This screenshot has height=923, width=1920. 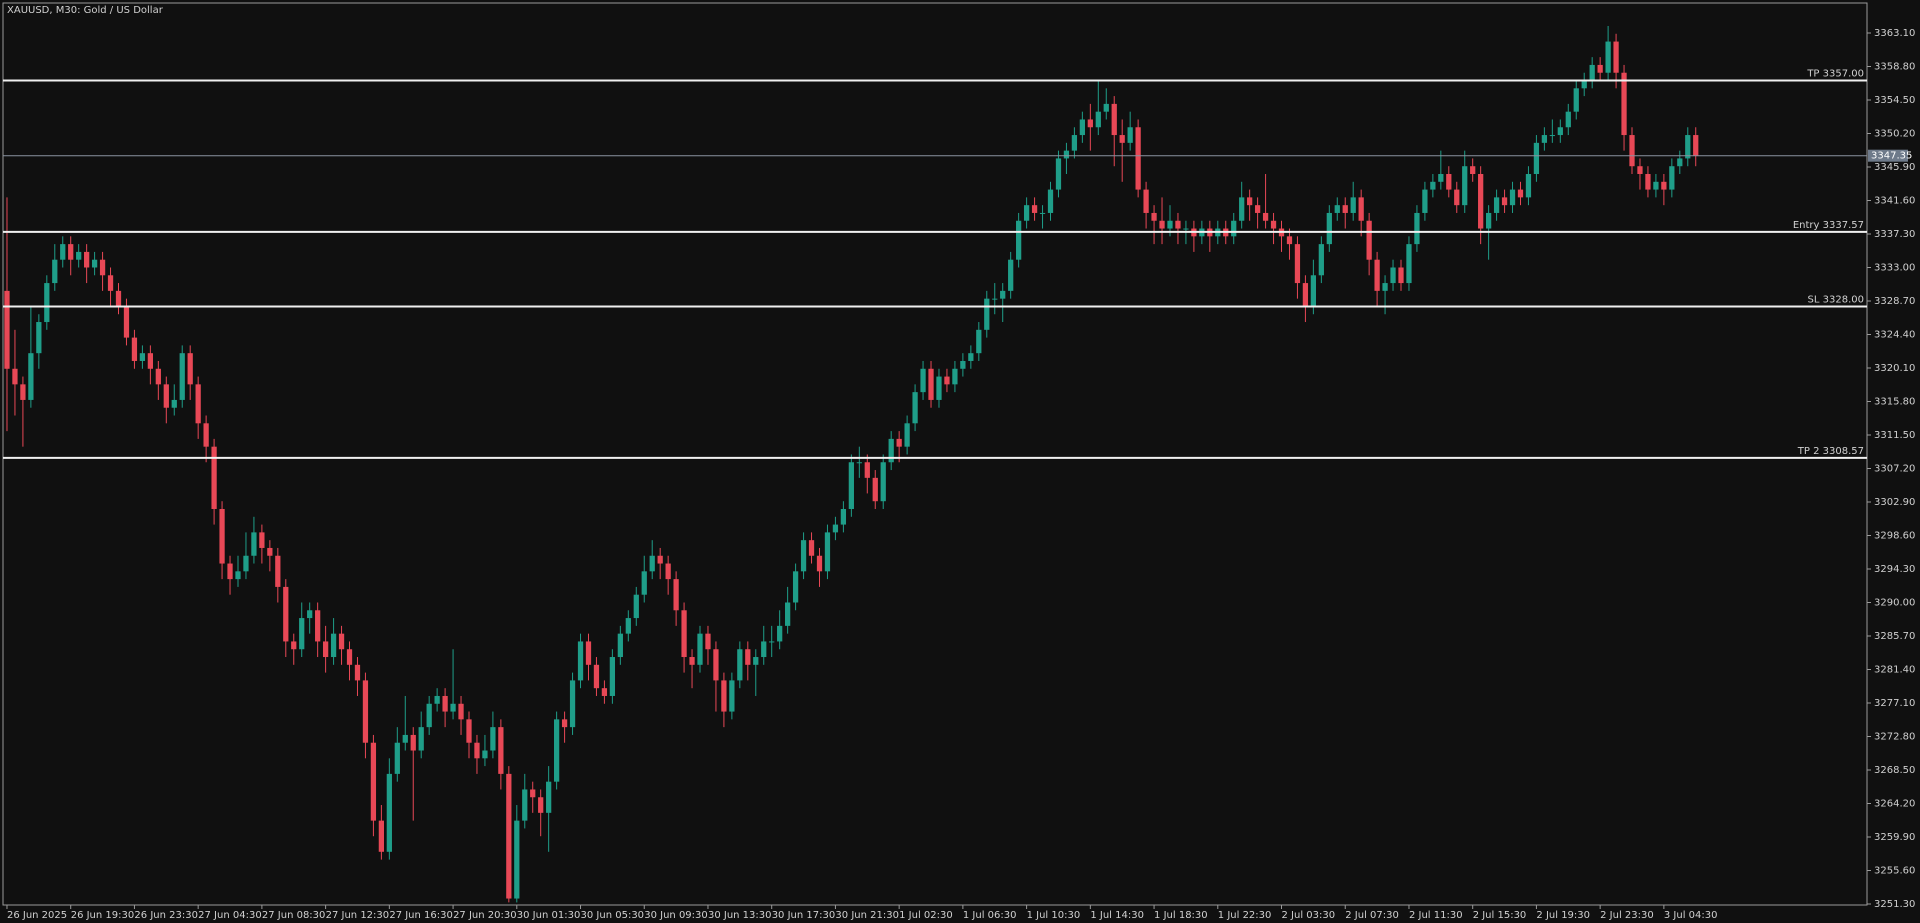 What do you see at coordinates (1894, 803) in the screenshot?
I see `y-tick-label: 3264.20` at bounding box center [1894, 803].